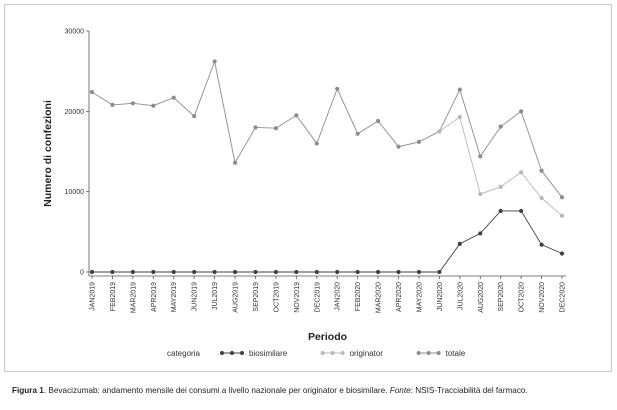  I want to click on x-tick-label: APR2020, so click(399, 297).